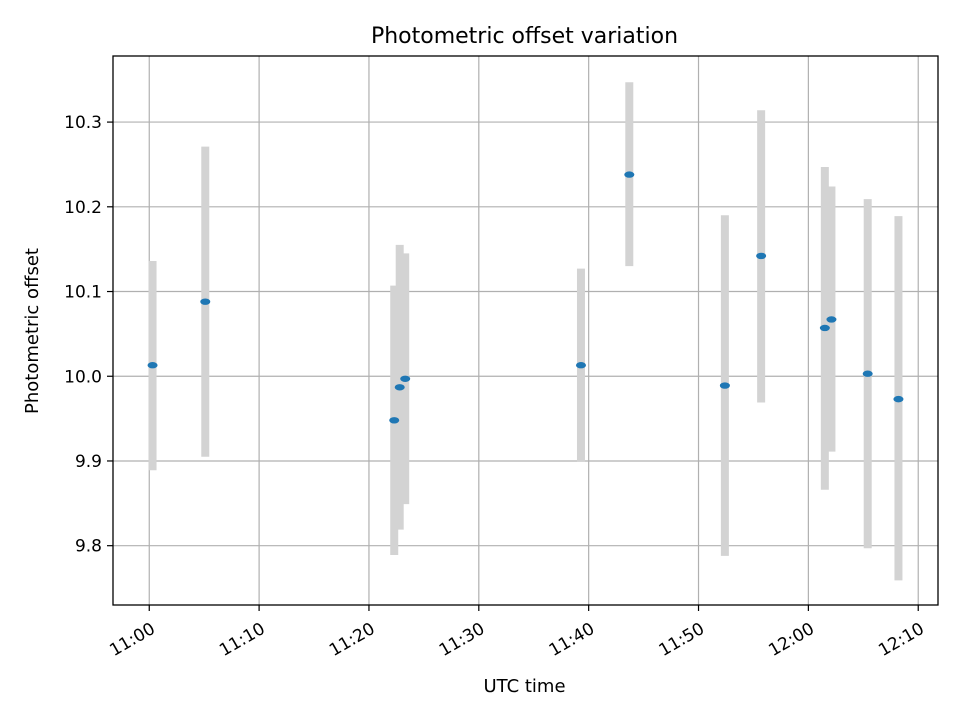  What do you see at coordinates (83, 208) in the screenshot?
I see `y-tick-label: 10.2` at bounding box center [83, 208].